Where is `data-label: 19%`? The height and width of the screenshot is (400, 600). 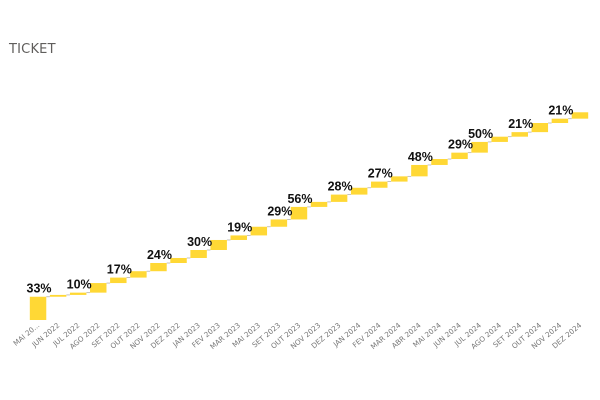 data-label: 19% is located at coordinates (239, 227).